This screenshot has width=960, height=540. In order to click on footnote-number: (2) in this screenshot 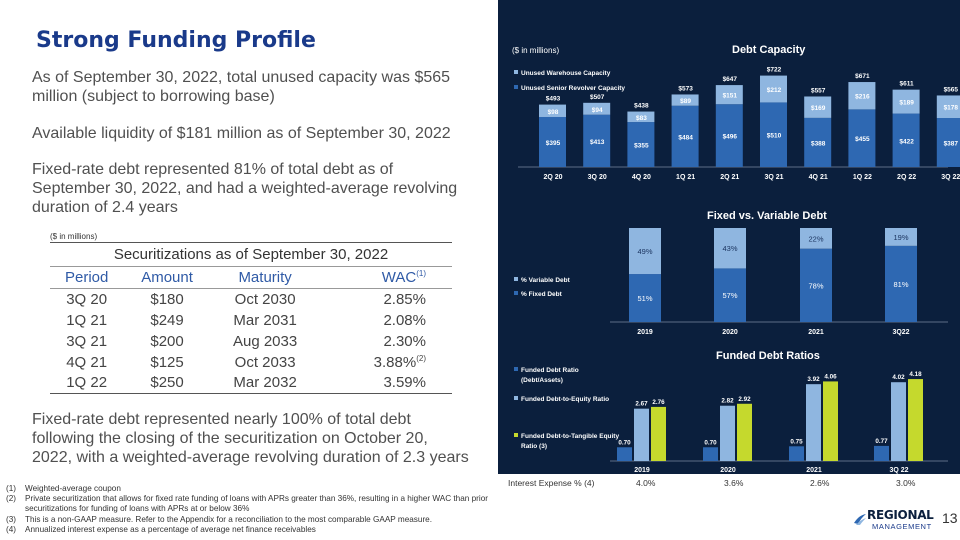, I will do `click(11, 499)`.